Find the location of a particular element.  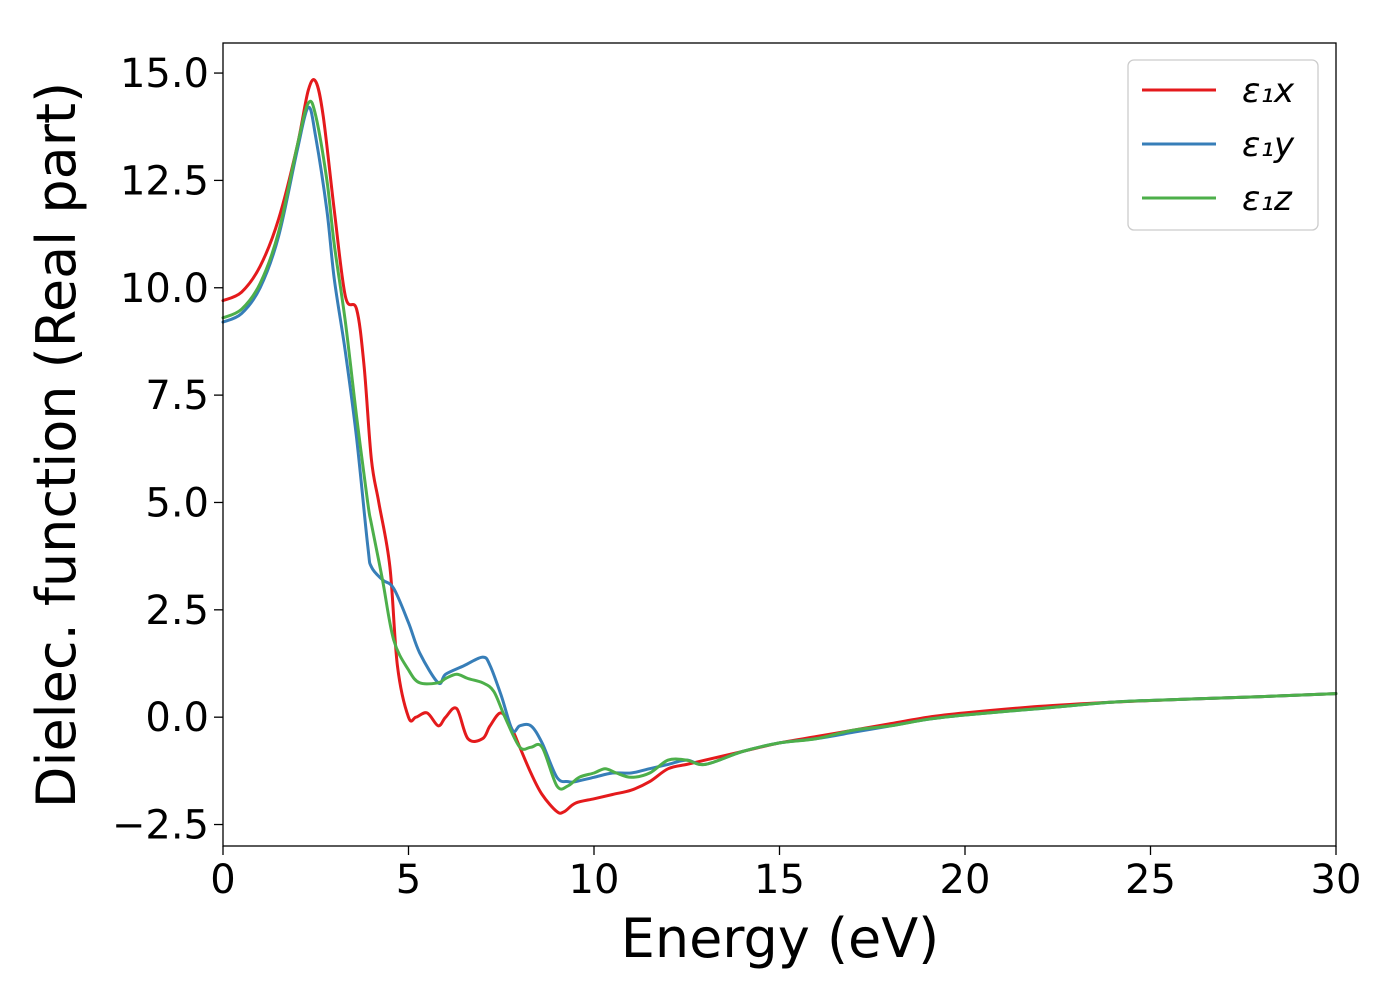

x-tick-label: 30 is located at coordinates (1336, 880).